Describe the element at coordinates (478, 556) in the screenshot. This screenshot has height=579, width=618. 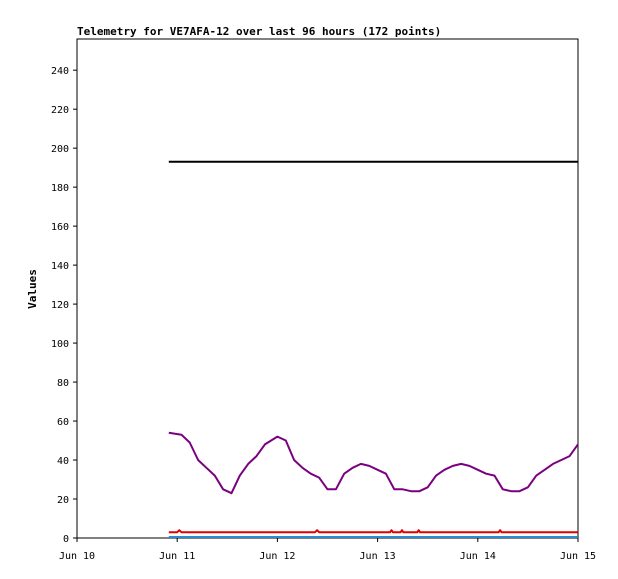
I see `x-tick-label: Jun 14` at that location.